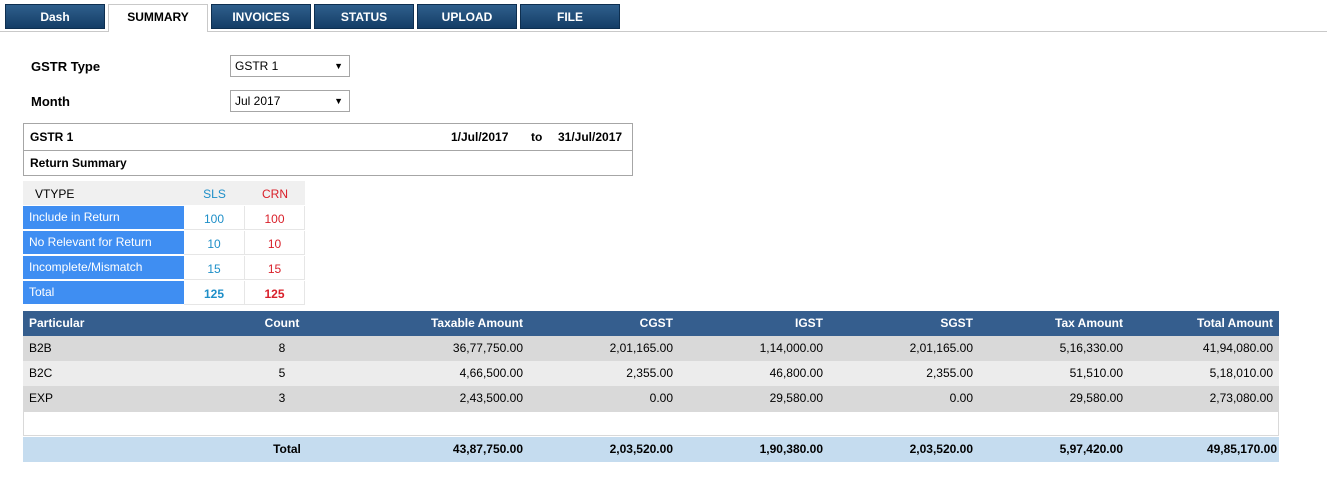  Describe the element at coordinates (290, 101) in the screenshot. I see `month-select: Jul 2017 ▼` at that location.